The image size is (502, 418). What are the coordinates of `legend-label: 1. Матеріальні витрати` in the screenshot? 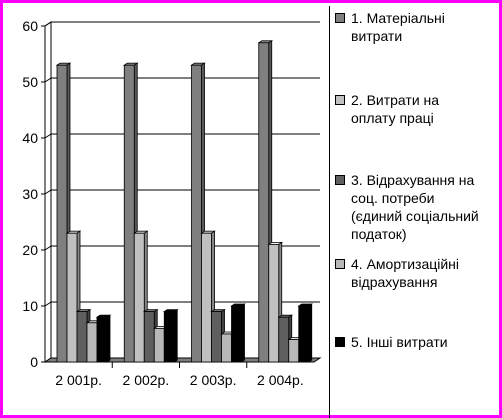 It's located at (426, 27).